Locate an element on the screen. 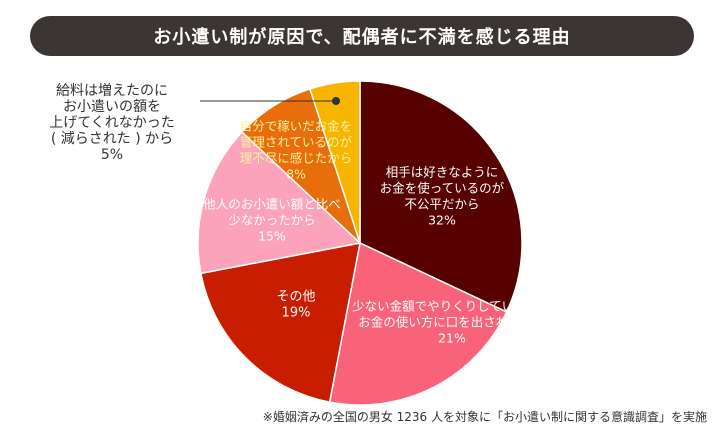  chart-title: お小遣い制が原因で、配偶者に不満を感じる理由 is located at coordinates (362, 36).